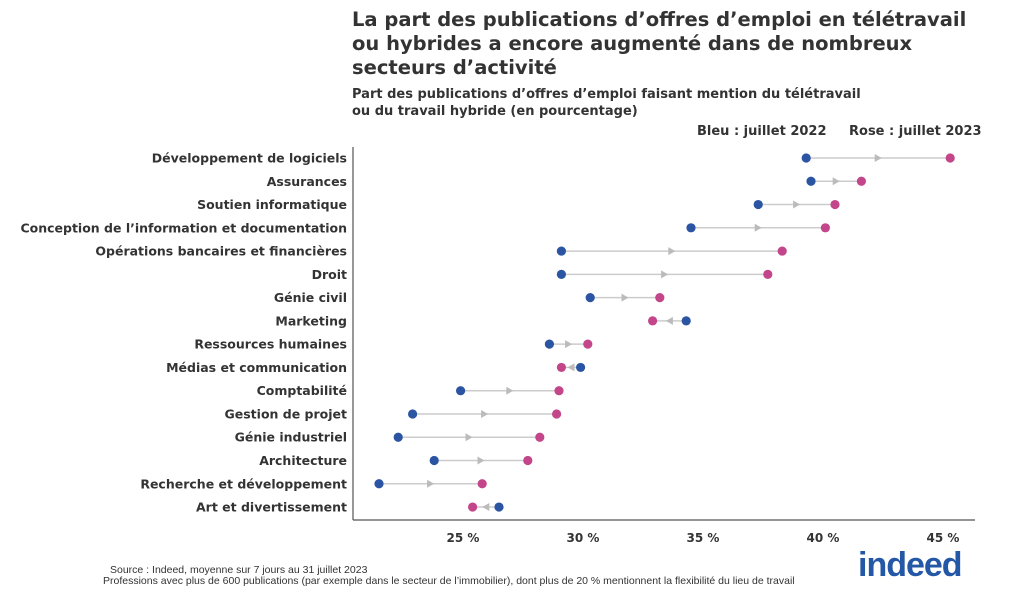 Image resolution: width=1024 pixels, height=597 pixels. What do you see at coordinates (256, 367) in the screenshot?
I see `category-label: Médias et communication` at bounding box center [256, 367].